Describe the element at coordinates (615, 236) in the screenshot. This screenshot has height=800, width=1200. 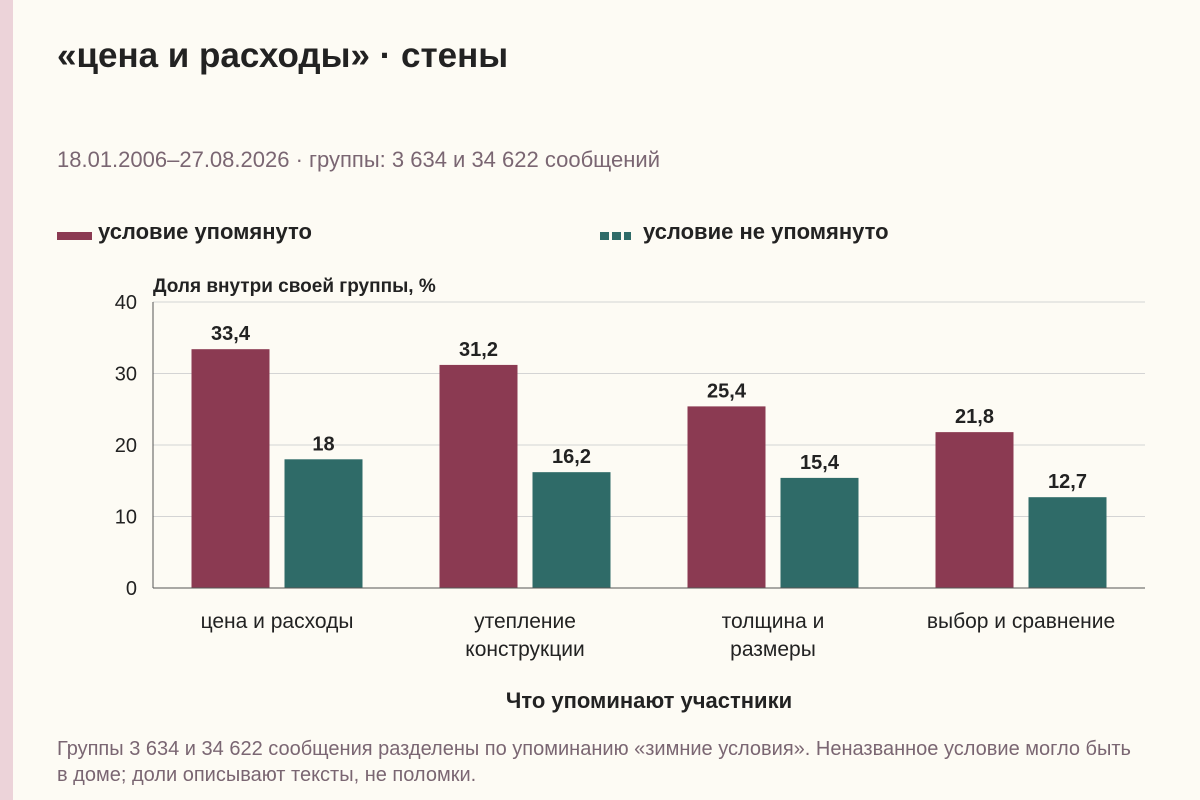
I see `legend-swatch-not-mentioned` at that location.